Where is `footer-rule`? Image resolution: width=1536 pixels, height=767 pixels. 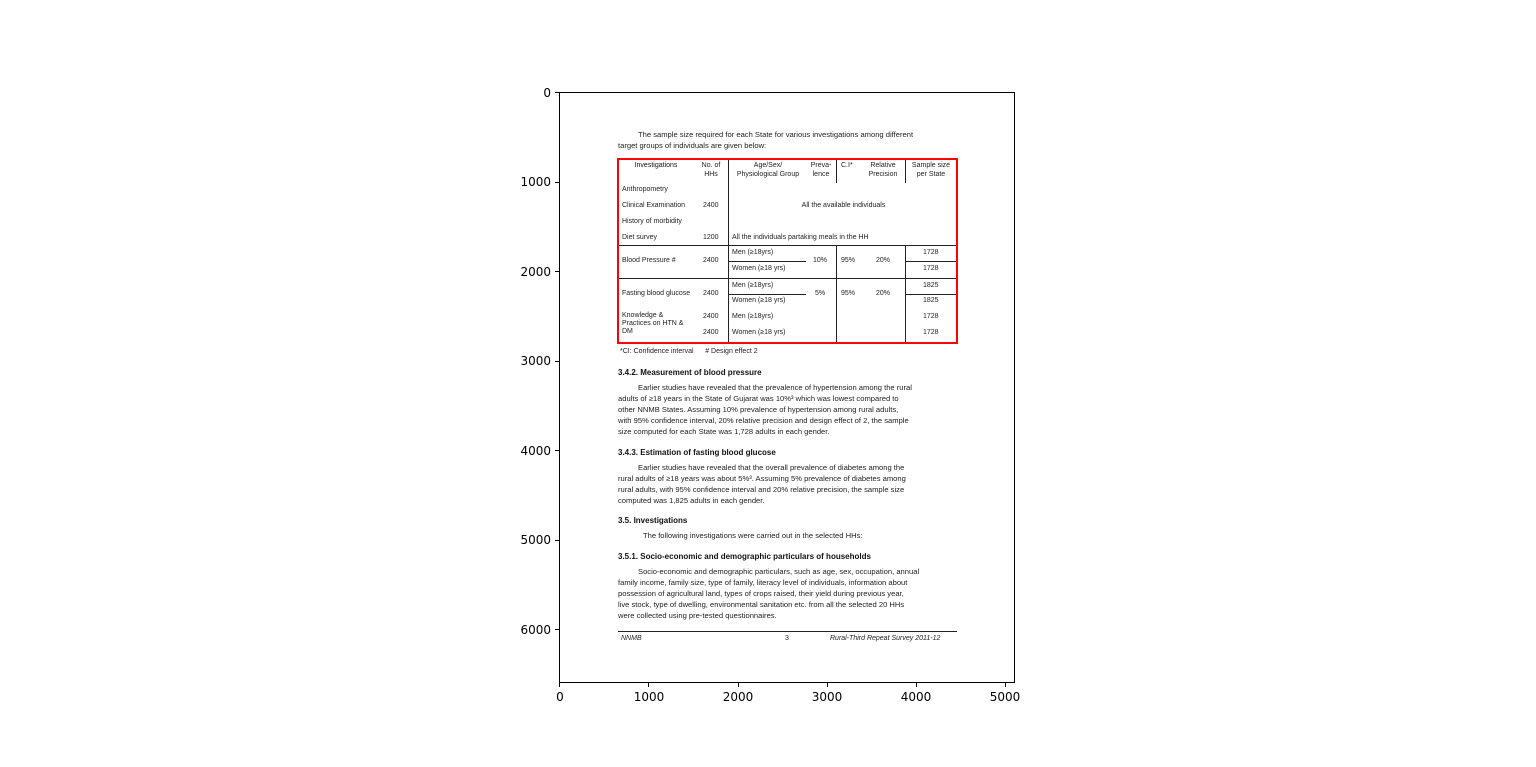
footer-rule is located at coordinates (787, 631).